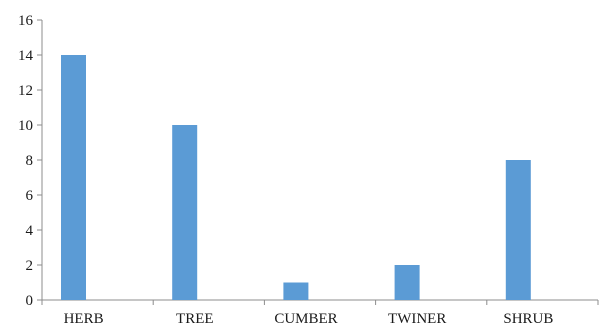 The image size is (600, 328). What do you see at coordinates (26, 56) in the screenshot?
I see `y-tick-label: 14` at bounding box center [26, 56].